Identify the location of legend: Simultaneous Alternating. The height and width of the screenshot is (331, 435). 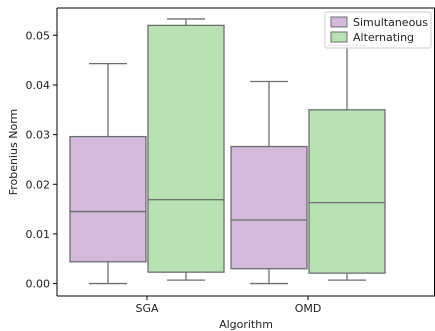
(378, 30).